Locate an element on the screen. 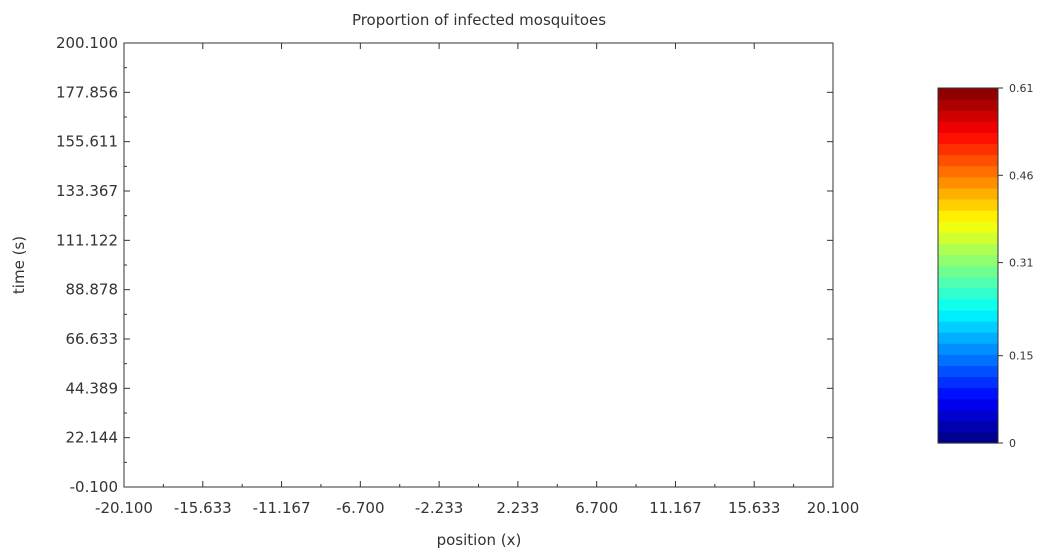 This screenshot has height=553, width=1044. y-tick-label: 66.633 is located at coordinates (92, 339).